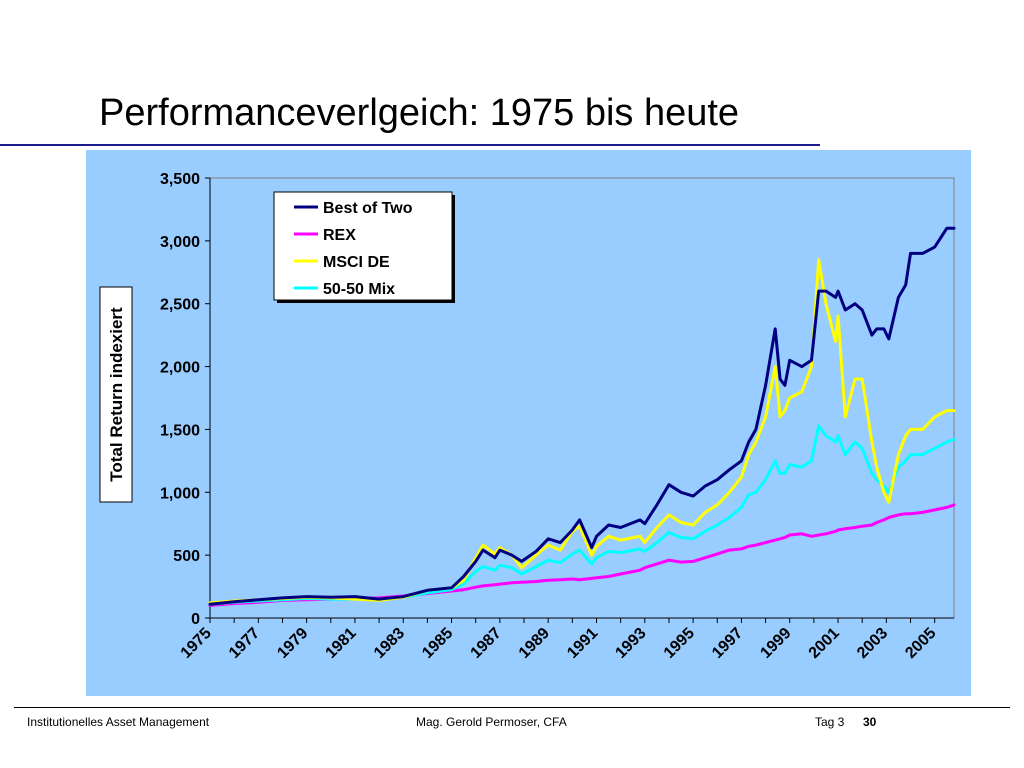 The width and height of the screenshot is (1024, 768). I want to click on x-tick-label: 1983, so click(389, 643).